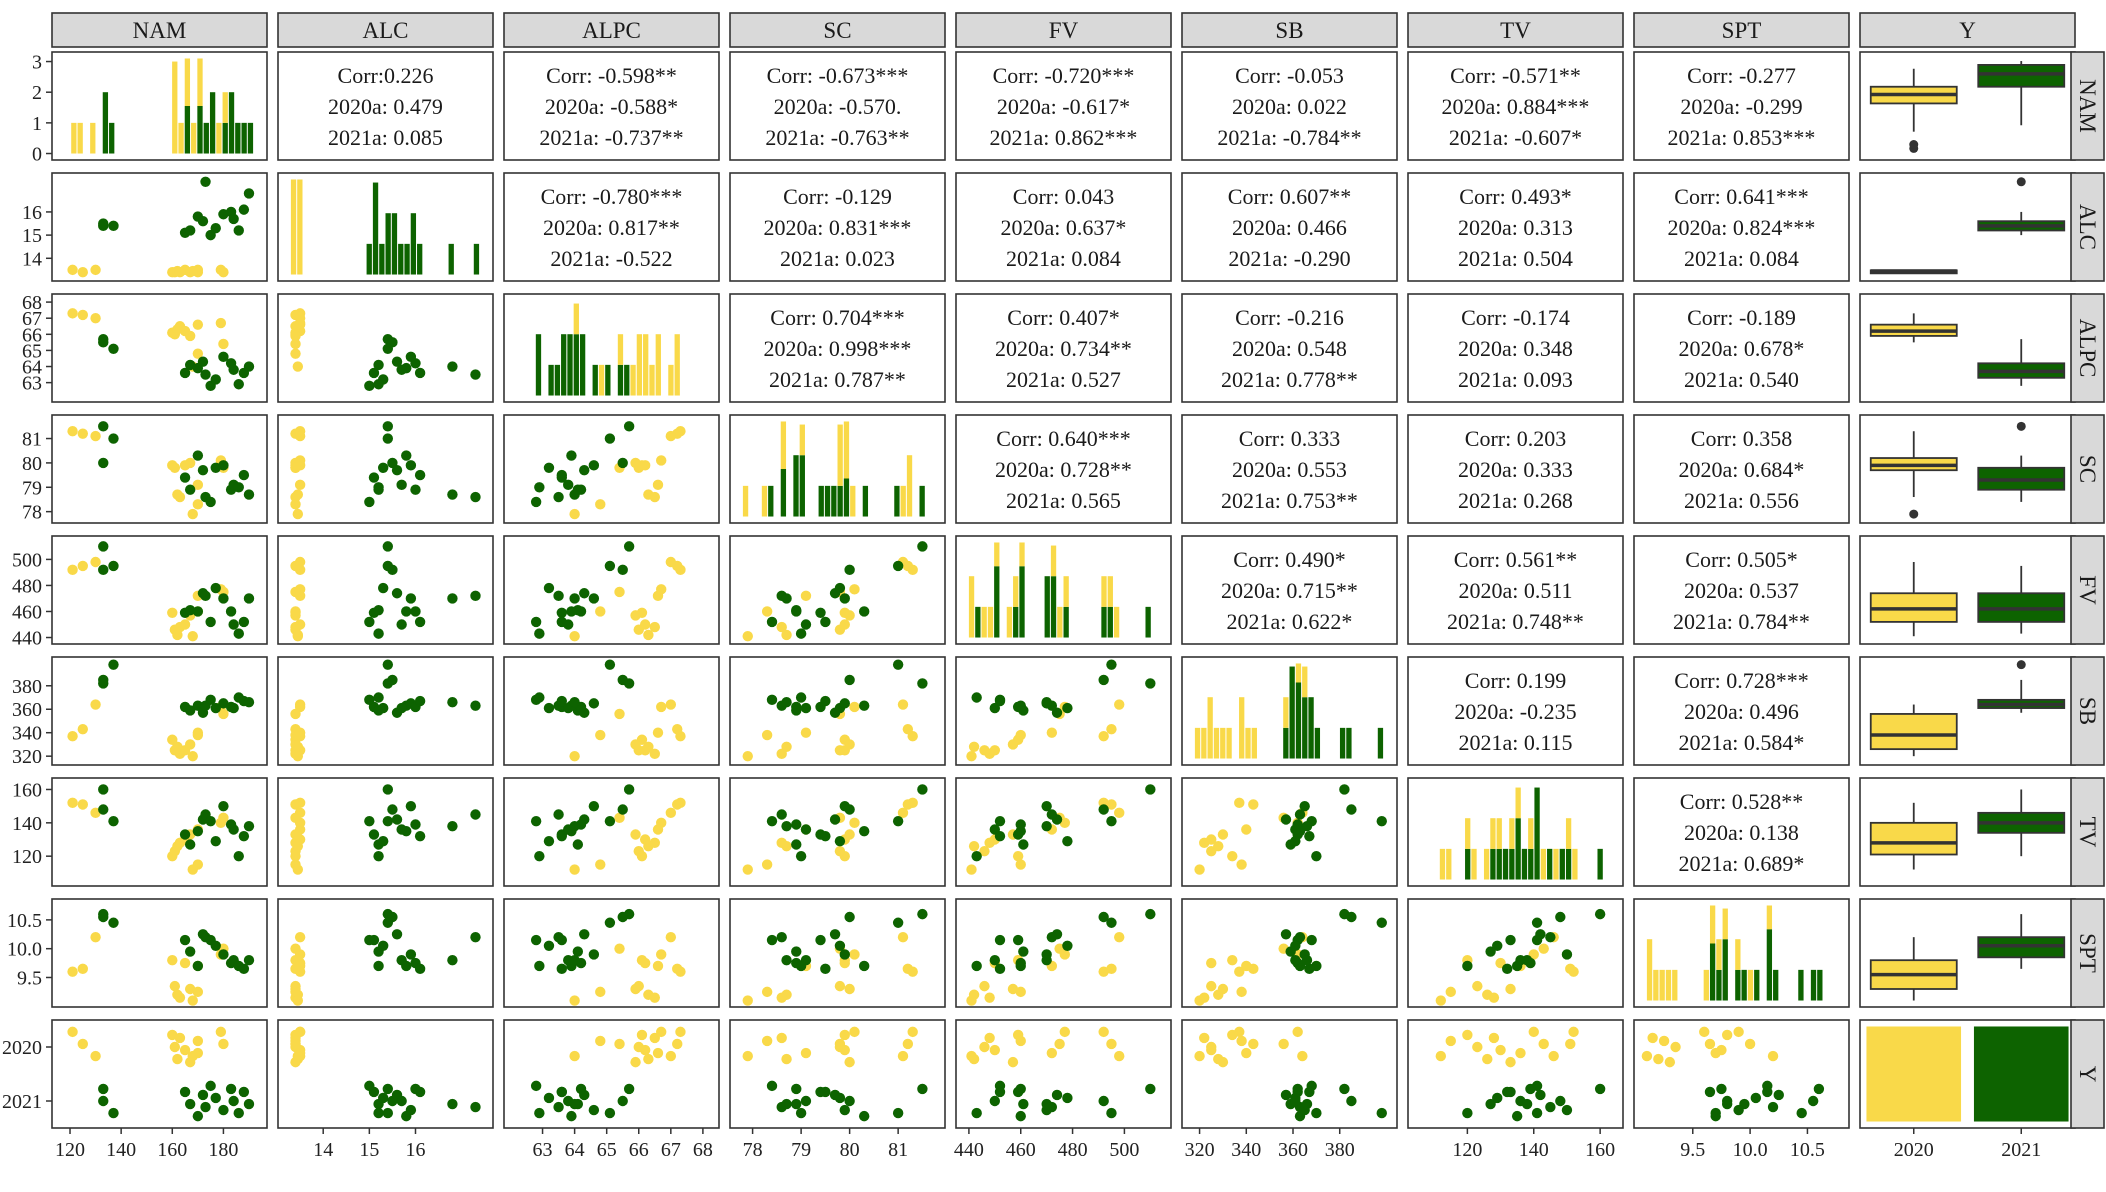  I want to click on histogram-bar-SB-2020, so click(1223, 743).